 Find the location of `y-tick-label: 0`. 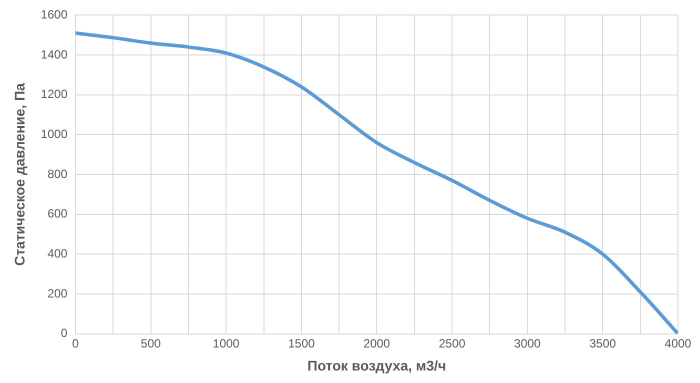

y-tick-label: 0 is located at coordinates (64, 333).